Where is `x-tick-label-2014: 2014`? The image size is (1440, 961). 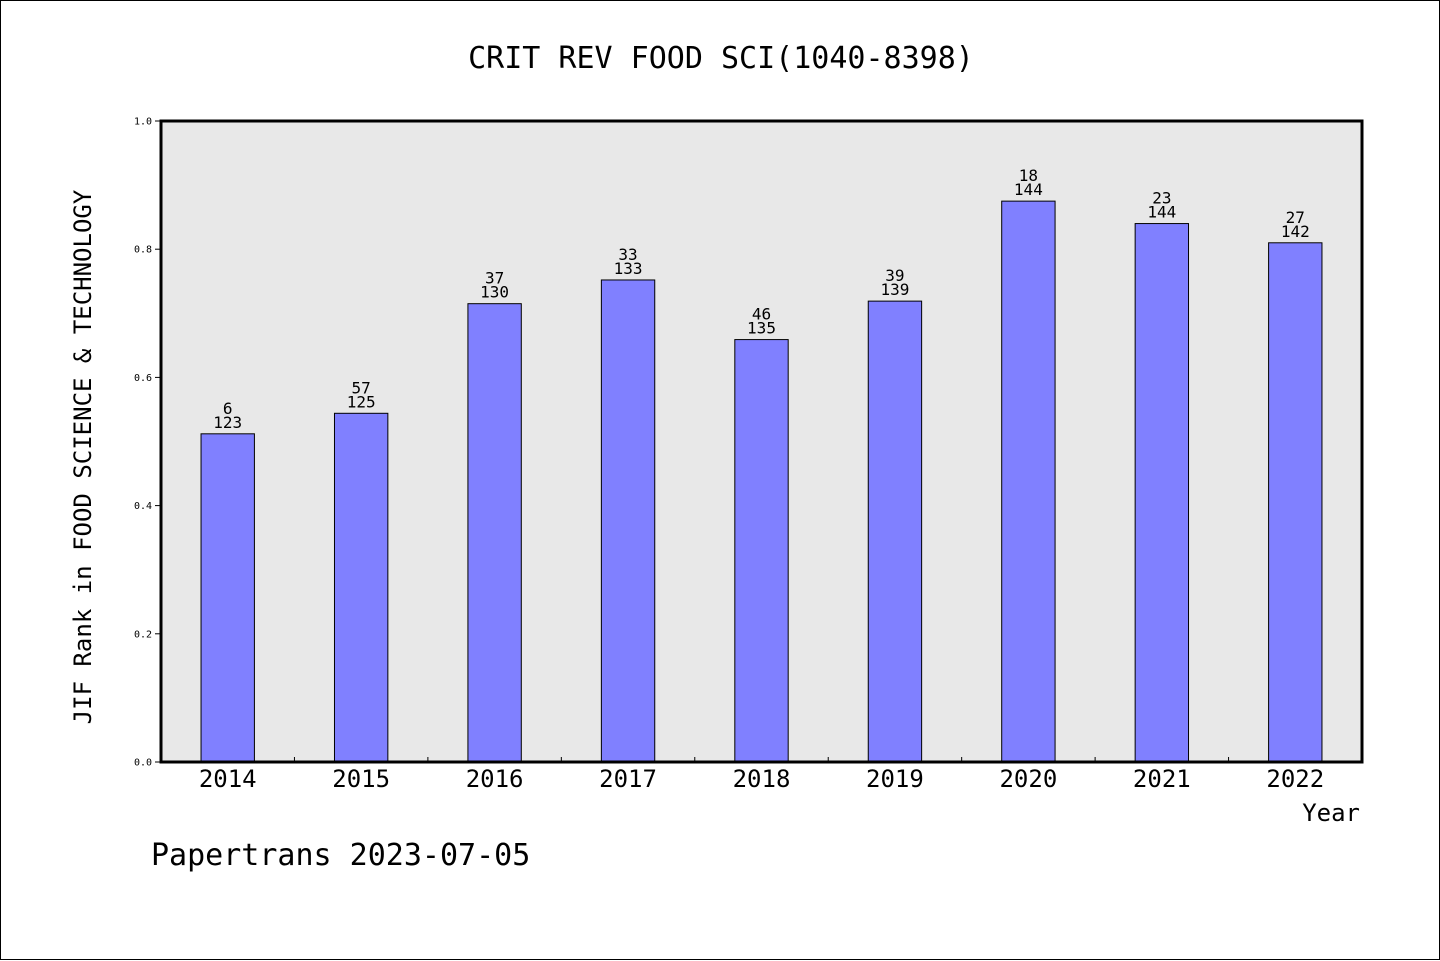
x-tick-label-2014: 2014 is located at coordinates (228, 779).